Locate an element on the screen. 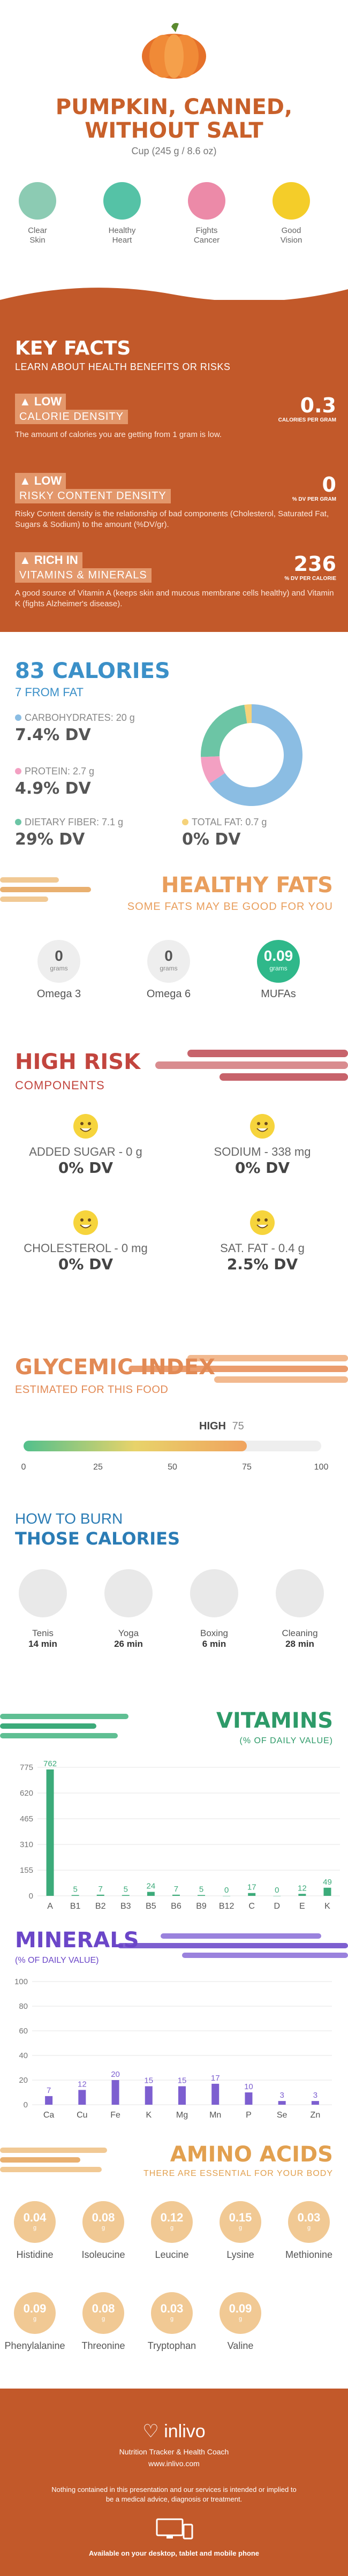  minerals-title: MINERALS is located at coordinates (77, 1940).